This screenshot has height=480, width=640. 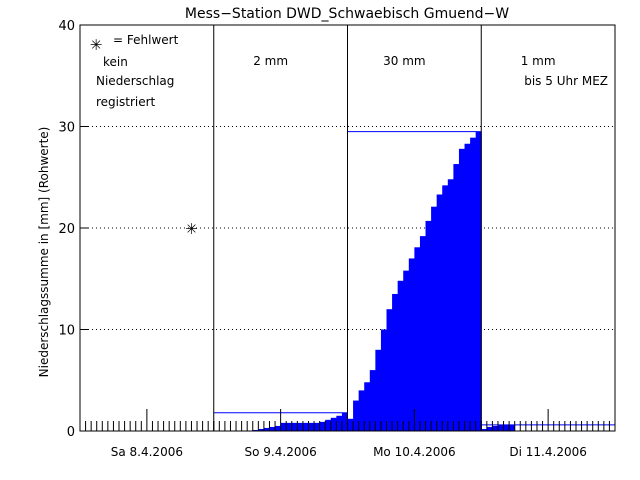 I want to click on daily-total-label: 30 mm, so click(x=404, y=61).